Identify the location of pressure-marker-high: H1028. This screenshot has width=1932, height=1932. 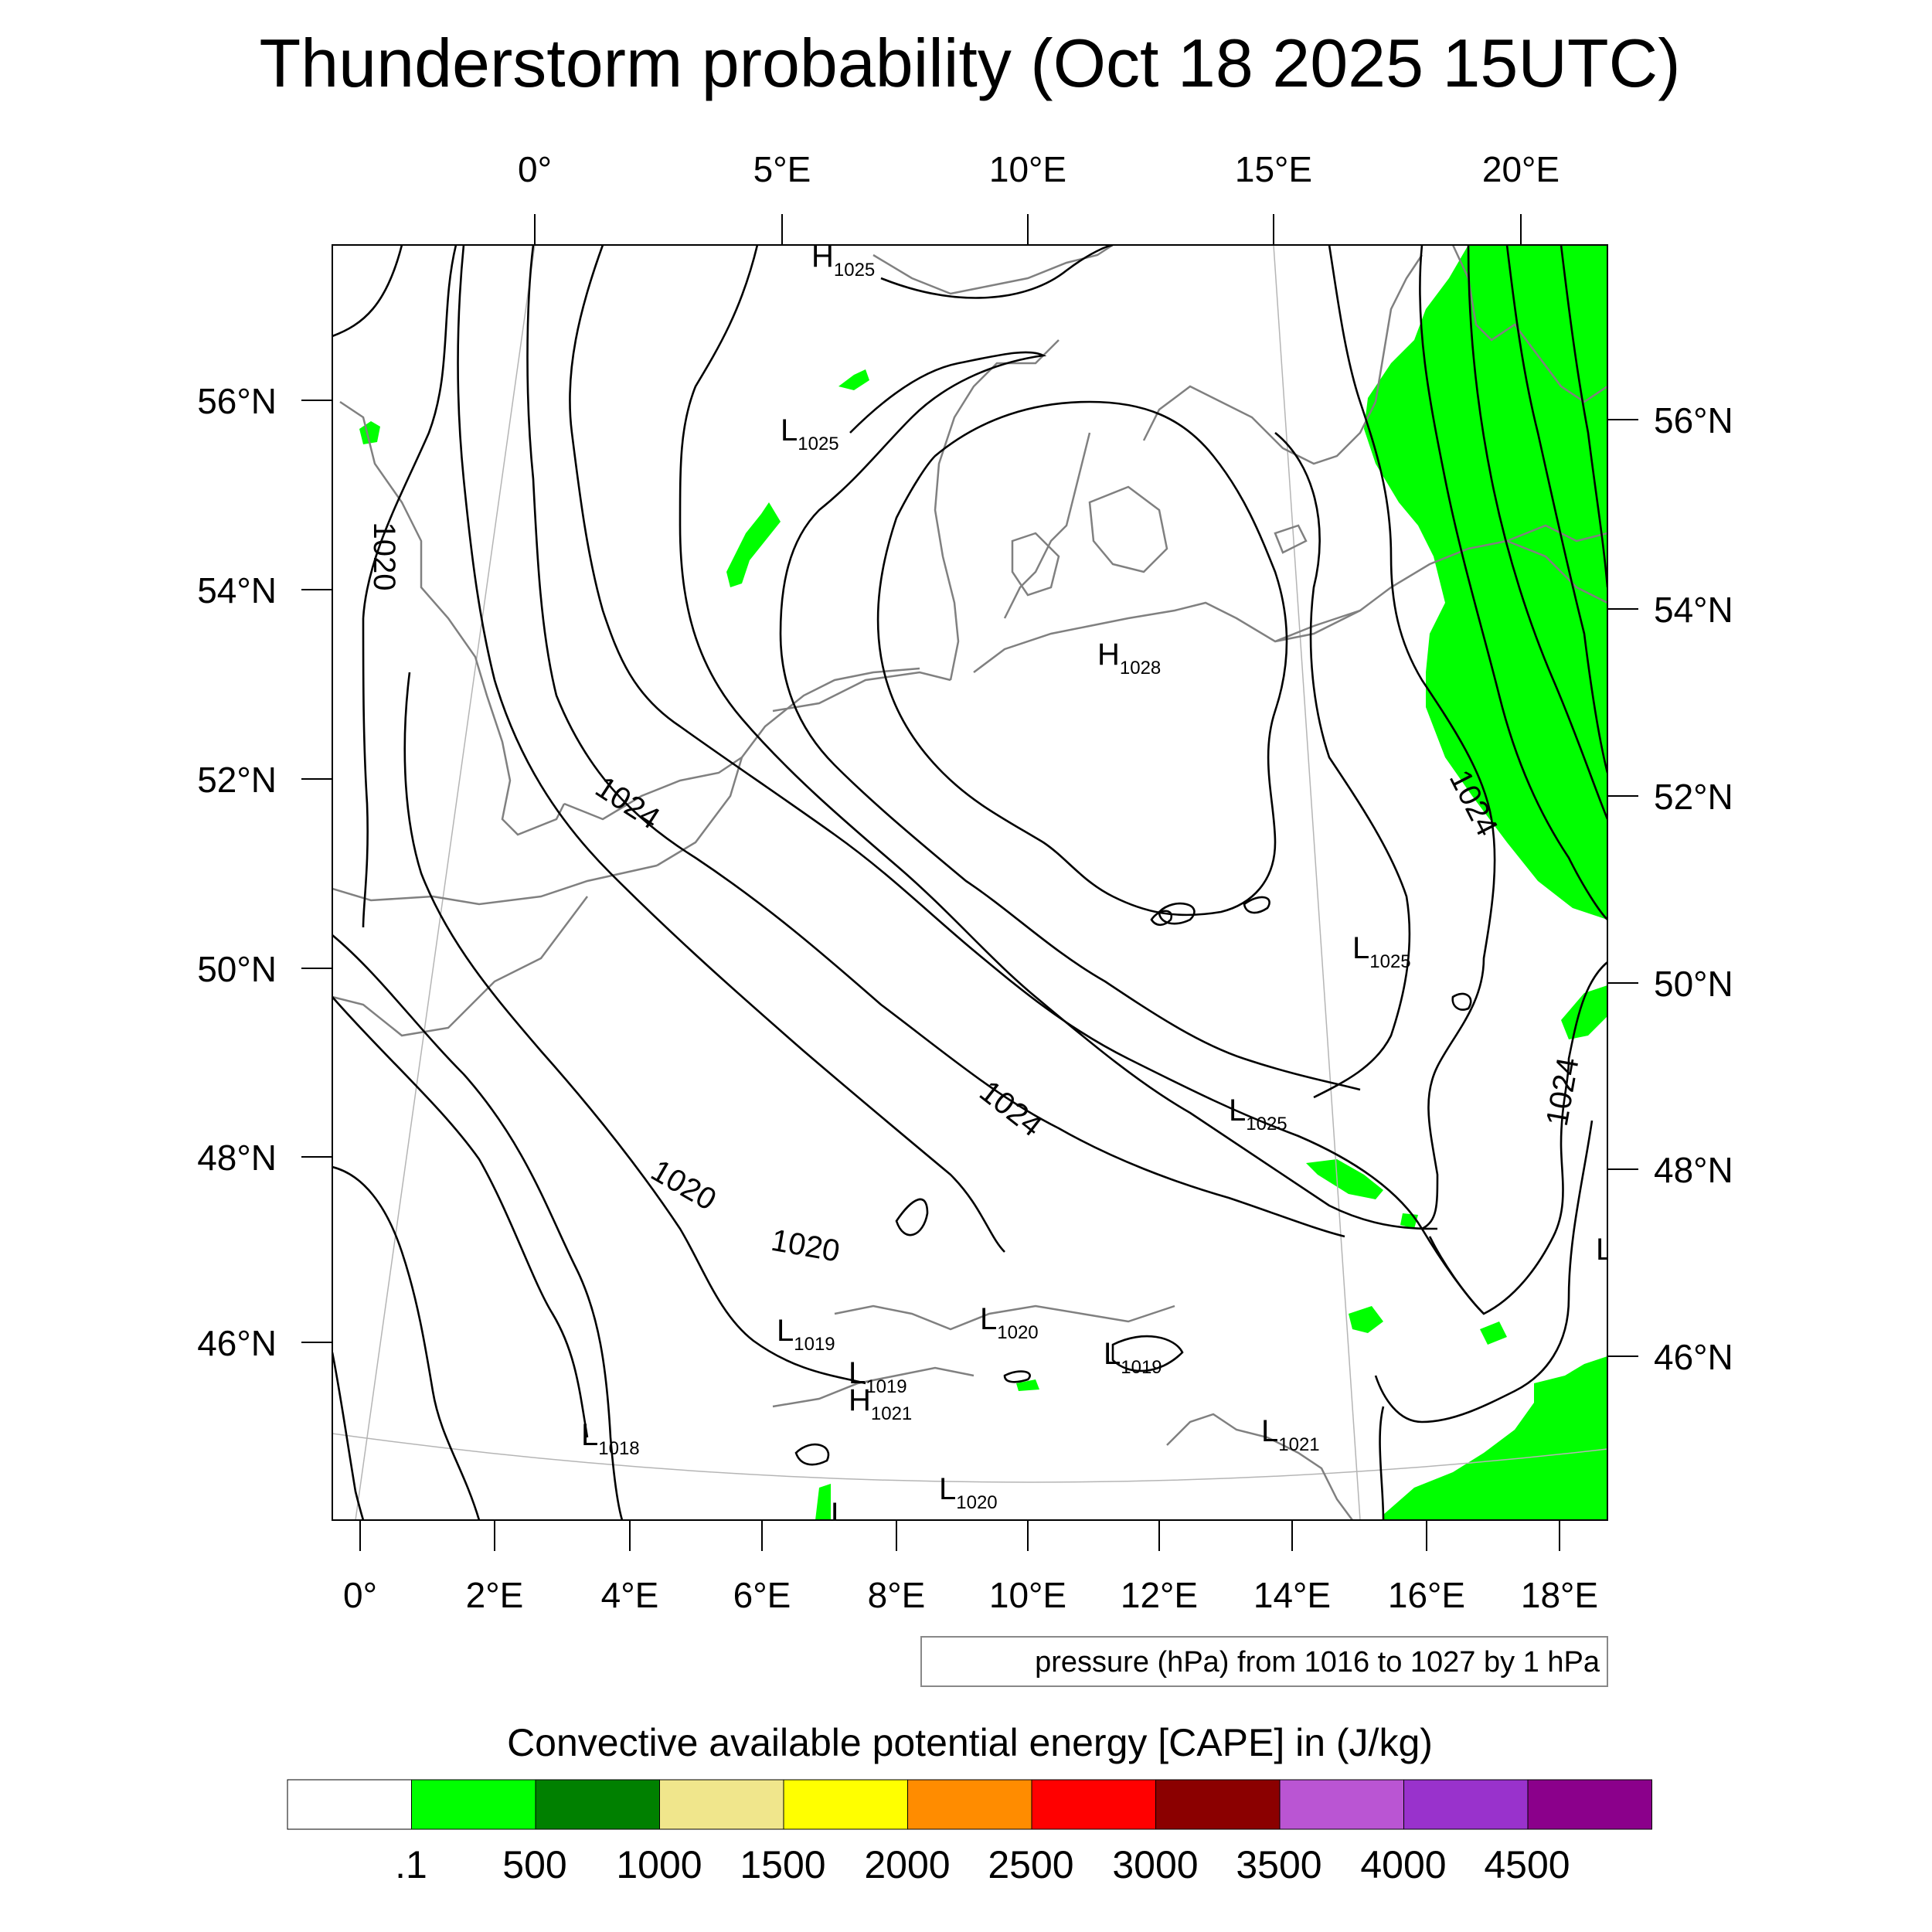
(1129, 659).